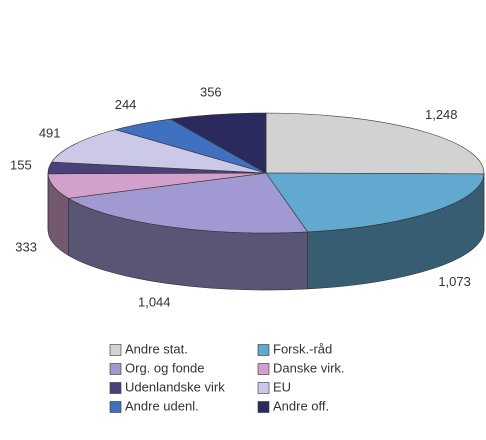  I want to click on value-label: 491, so click(50, 132).